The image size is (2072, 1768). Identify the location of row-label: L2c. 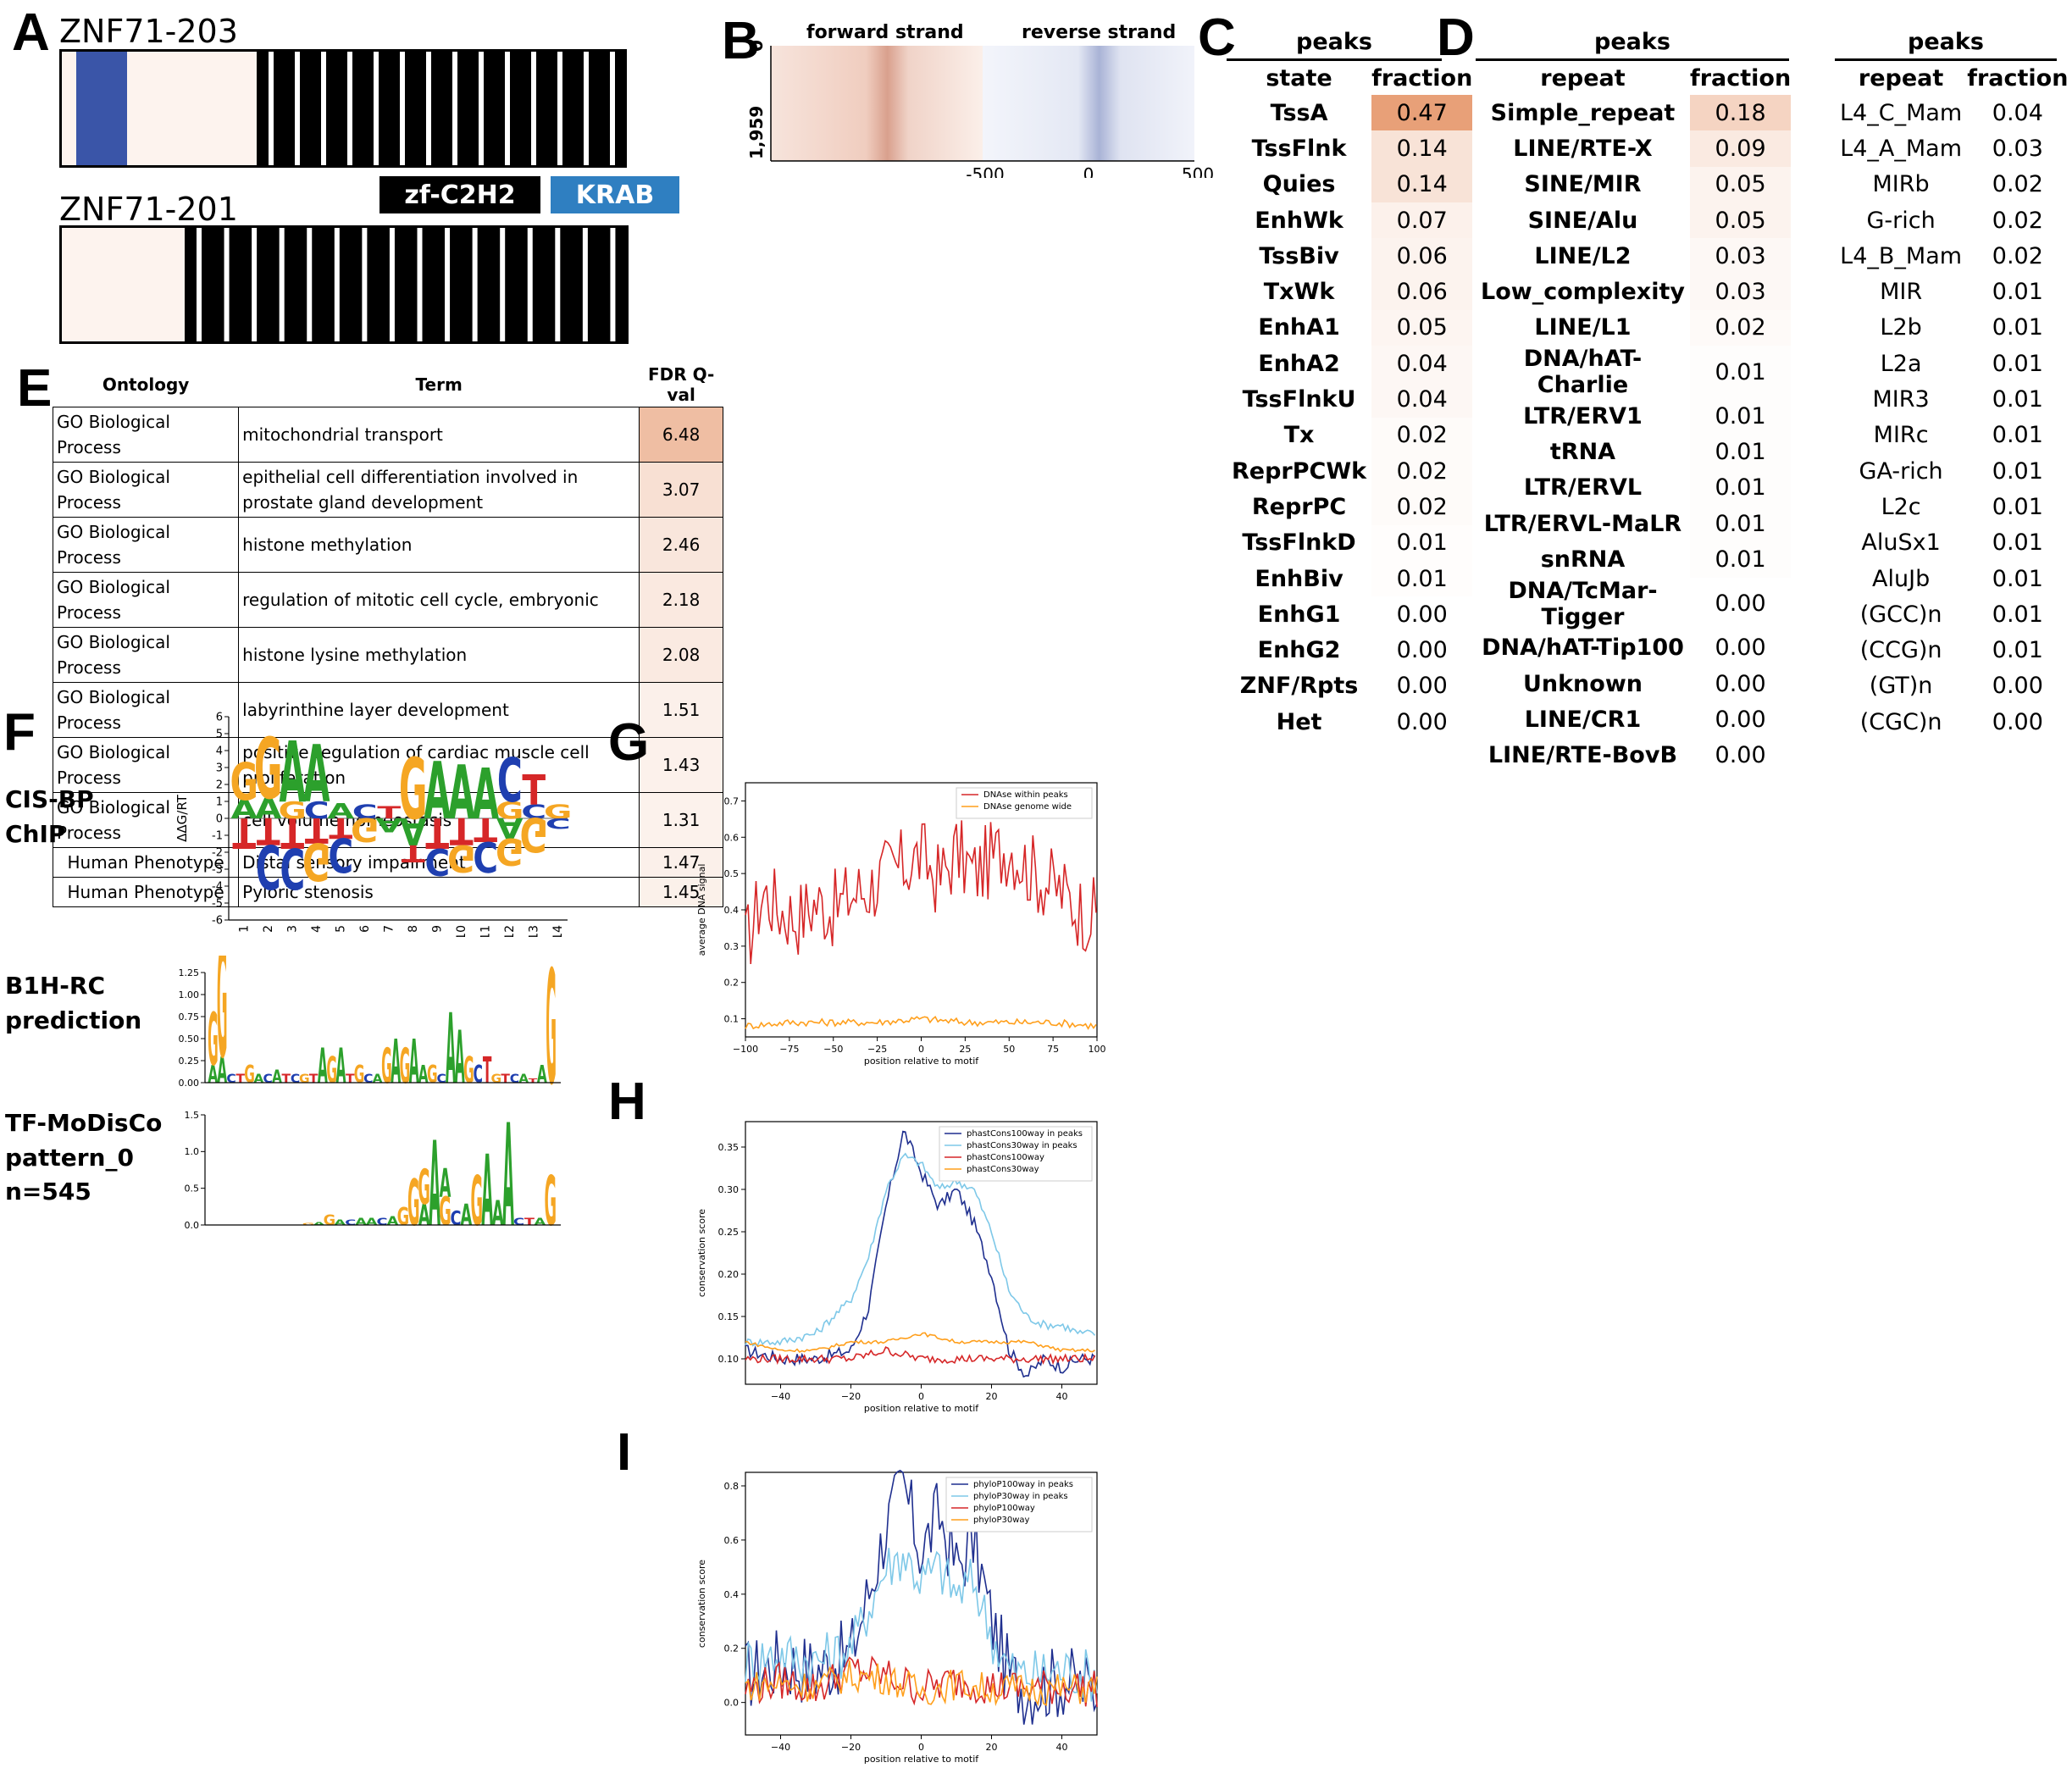
(1901, 506).